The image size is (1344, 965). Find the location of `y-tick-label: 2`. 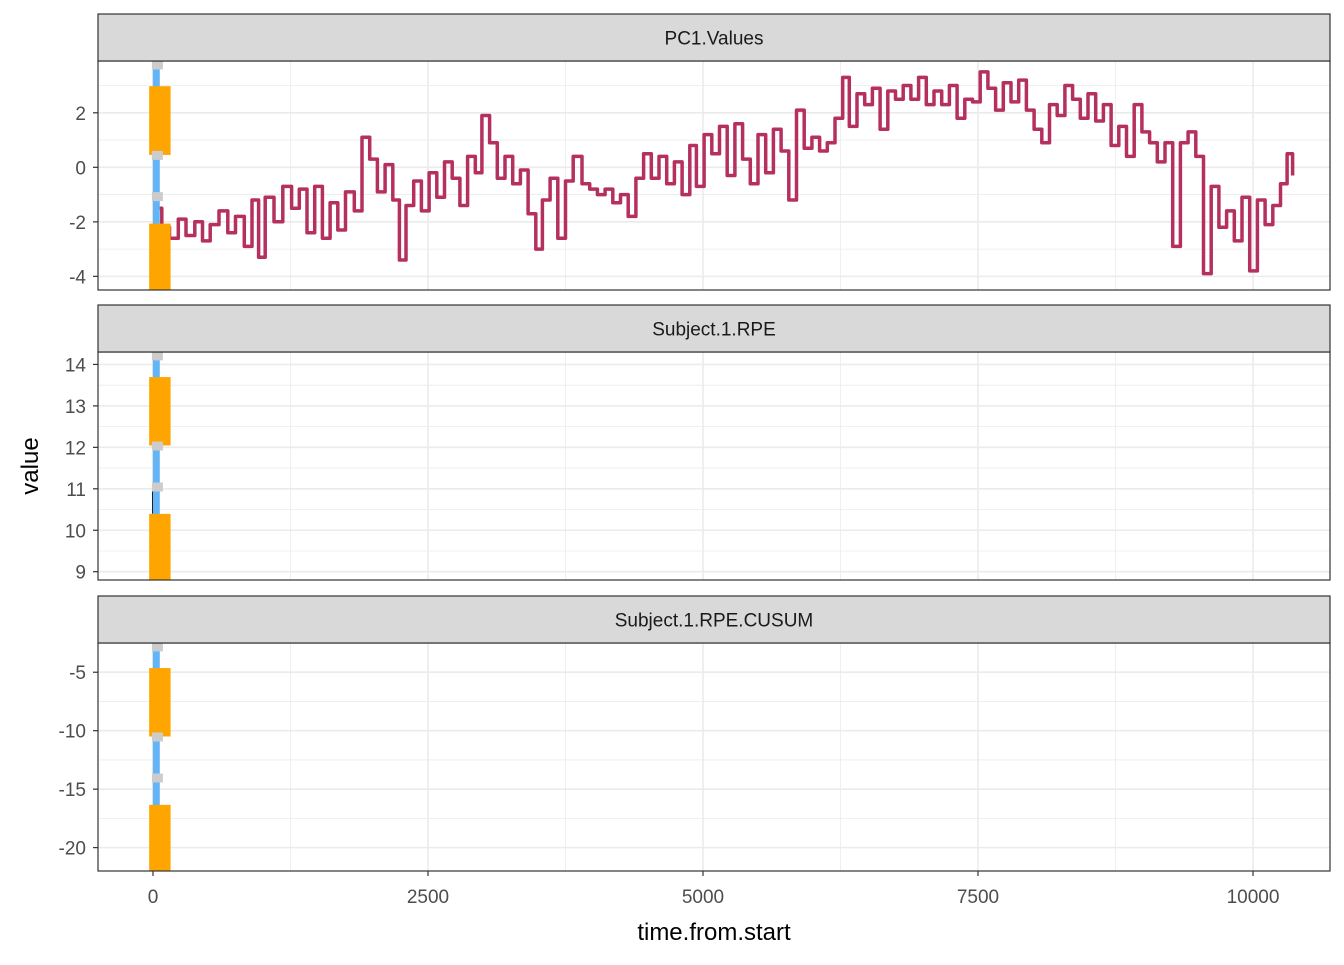

y-tick-label: 2 is located at coordinates (80, 114).